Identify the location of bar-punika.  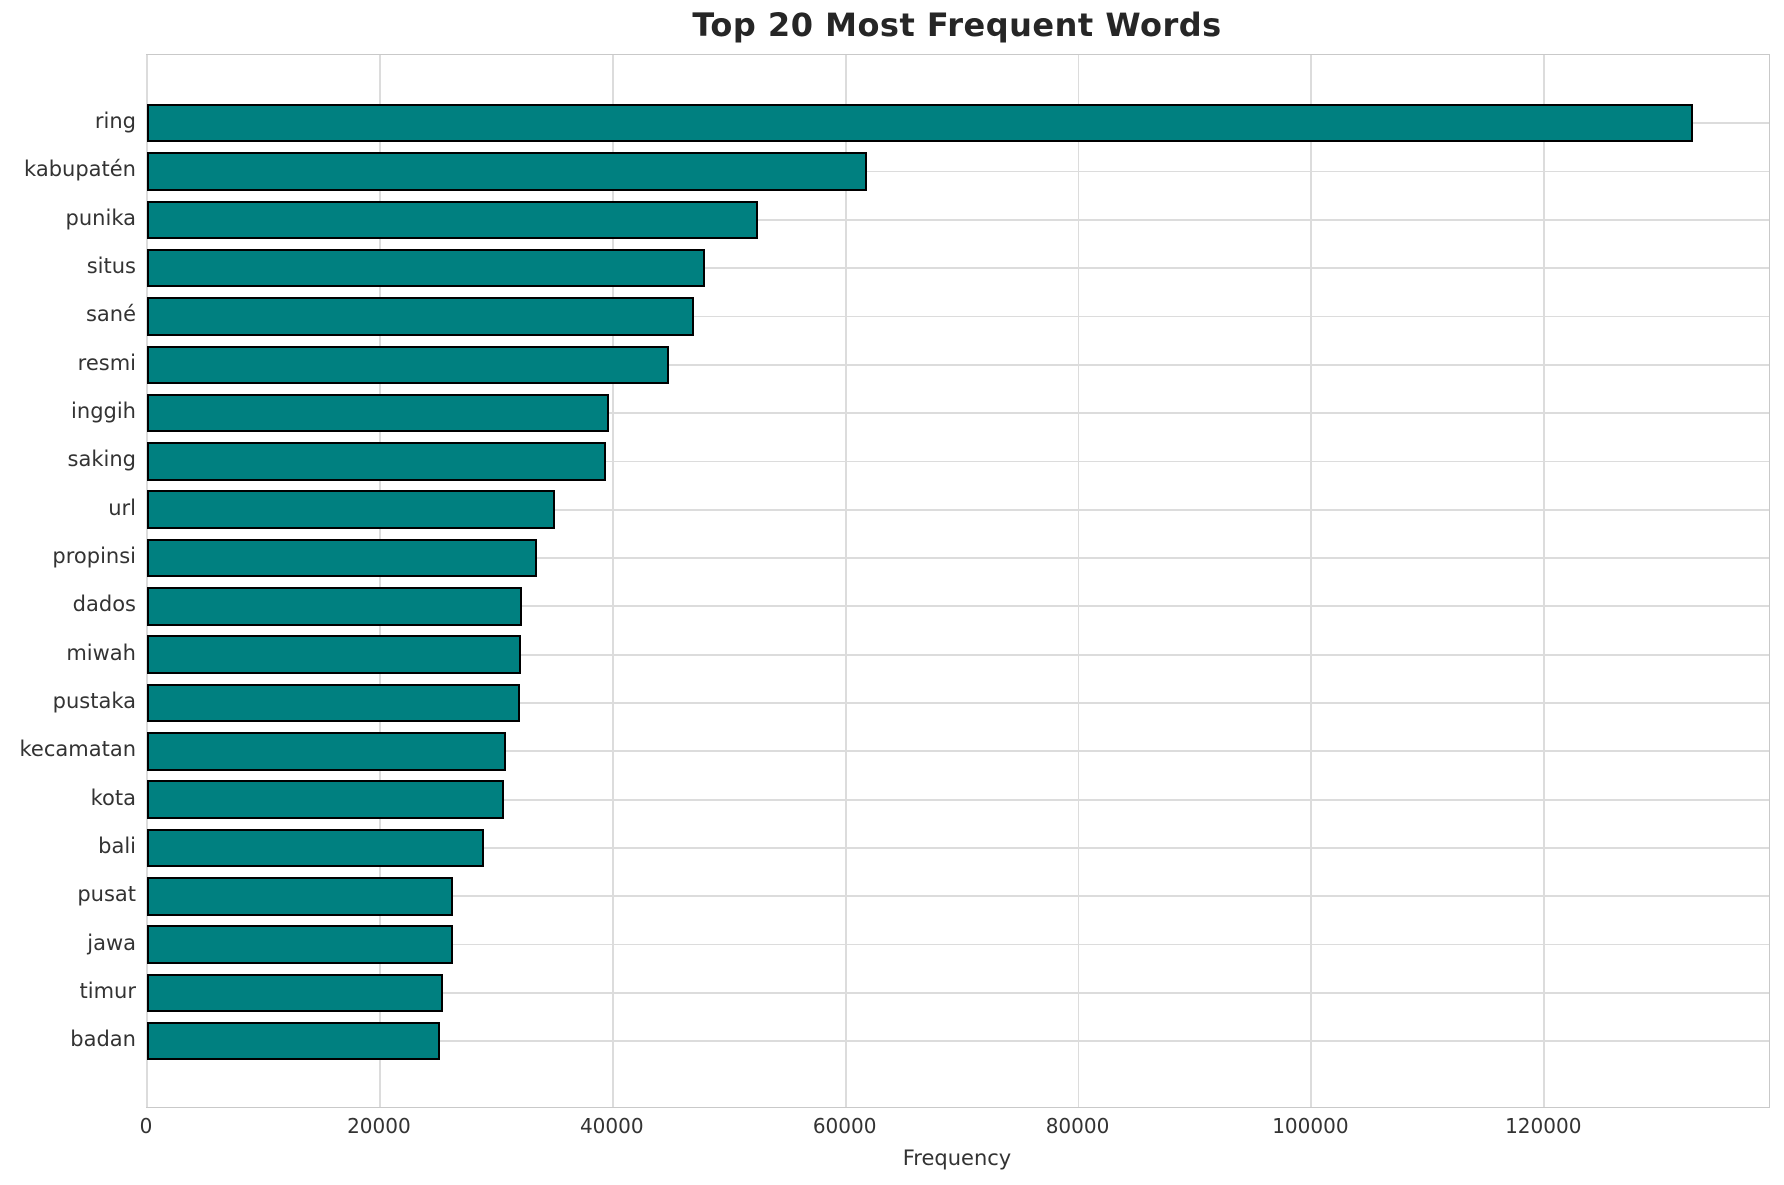
(453, 220).